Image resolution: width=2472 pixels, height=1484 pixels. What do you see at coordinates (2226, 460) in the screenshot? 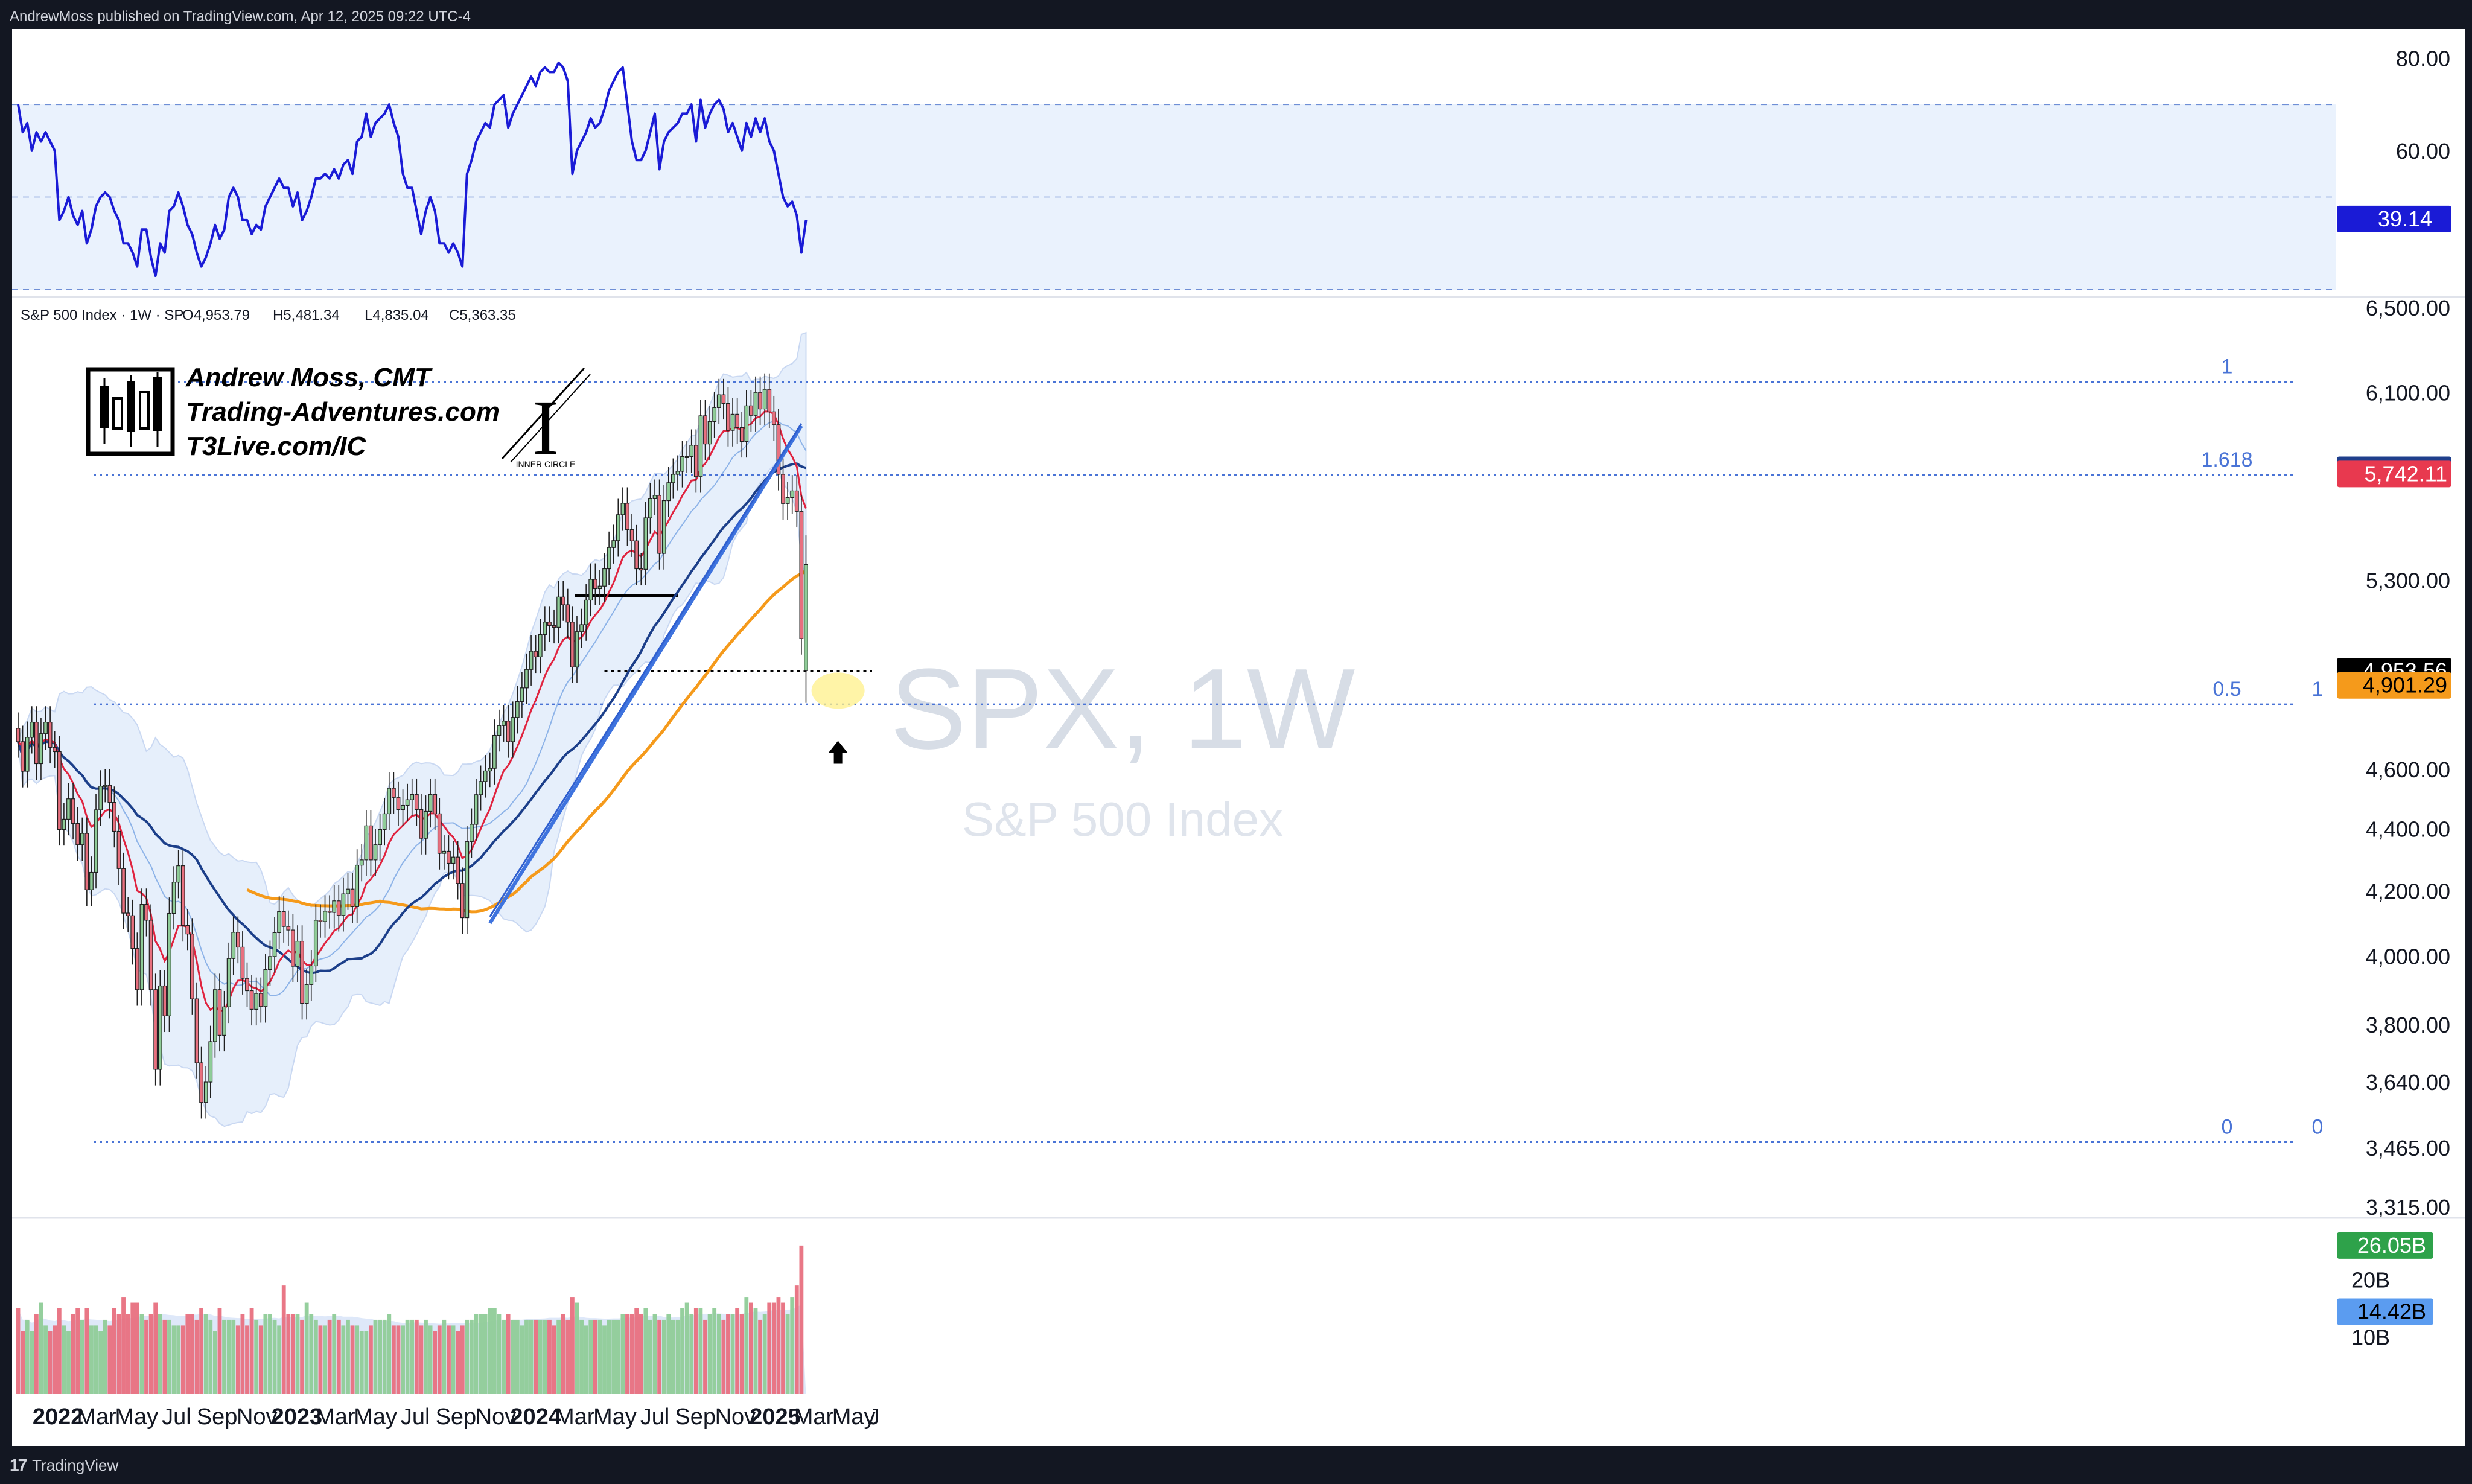
I see `fib-level-label: 1.618` at bounding box center [2226, 460].